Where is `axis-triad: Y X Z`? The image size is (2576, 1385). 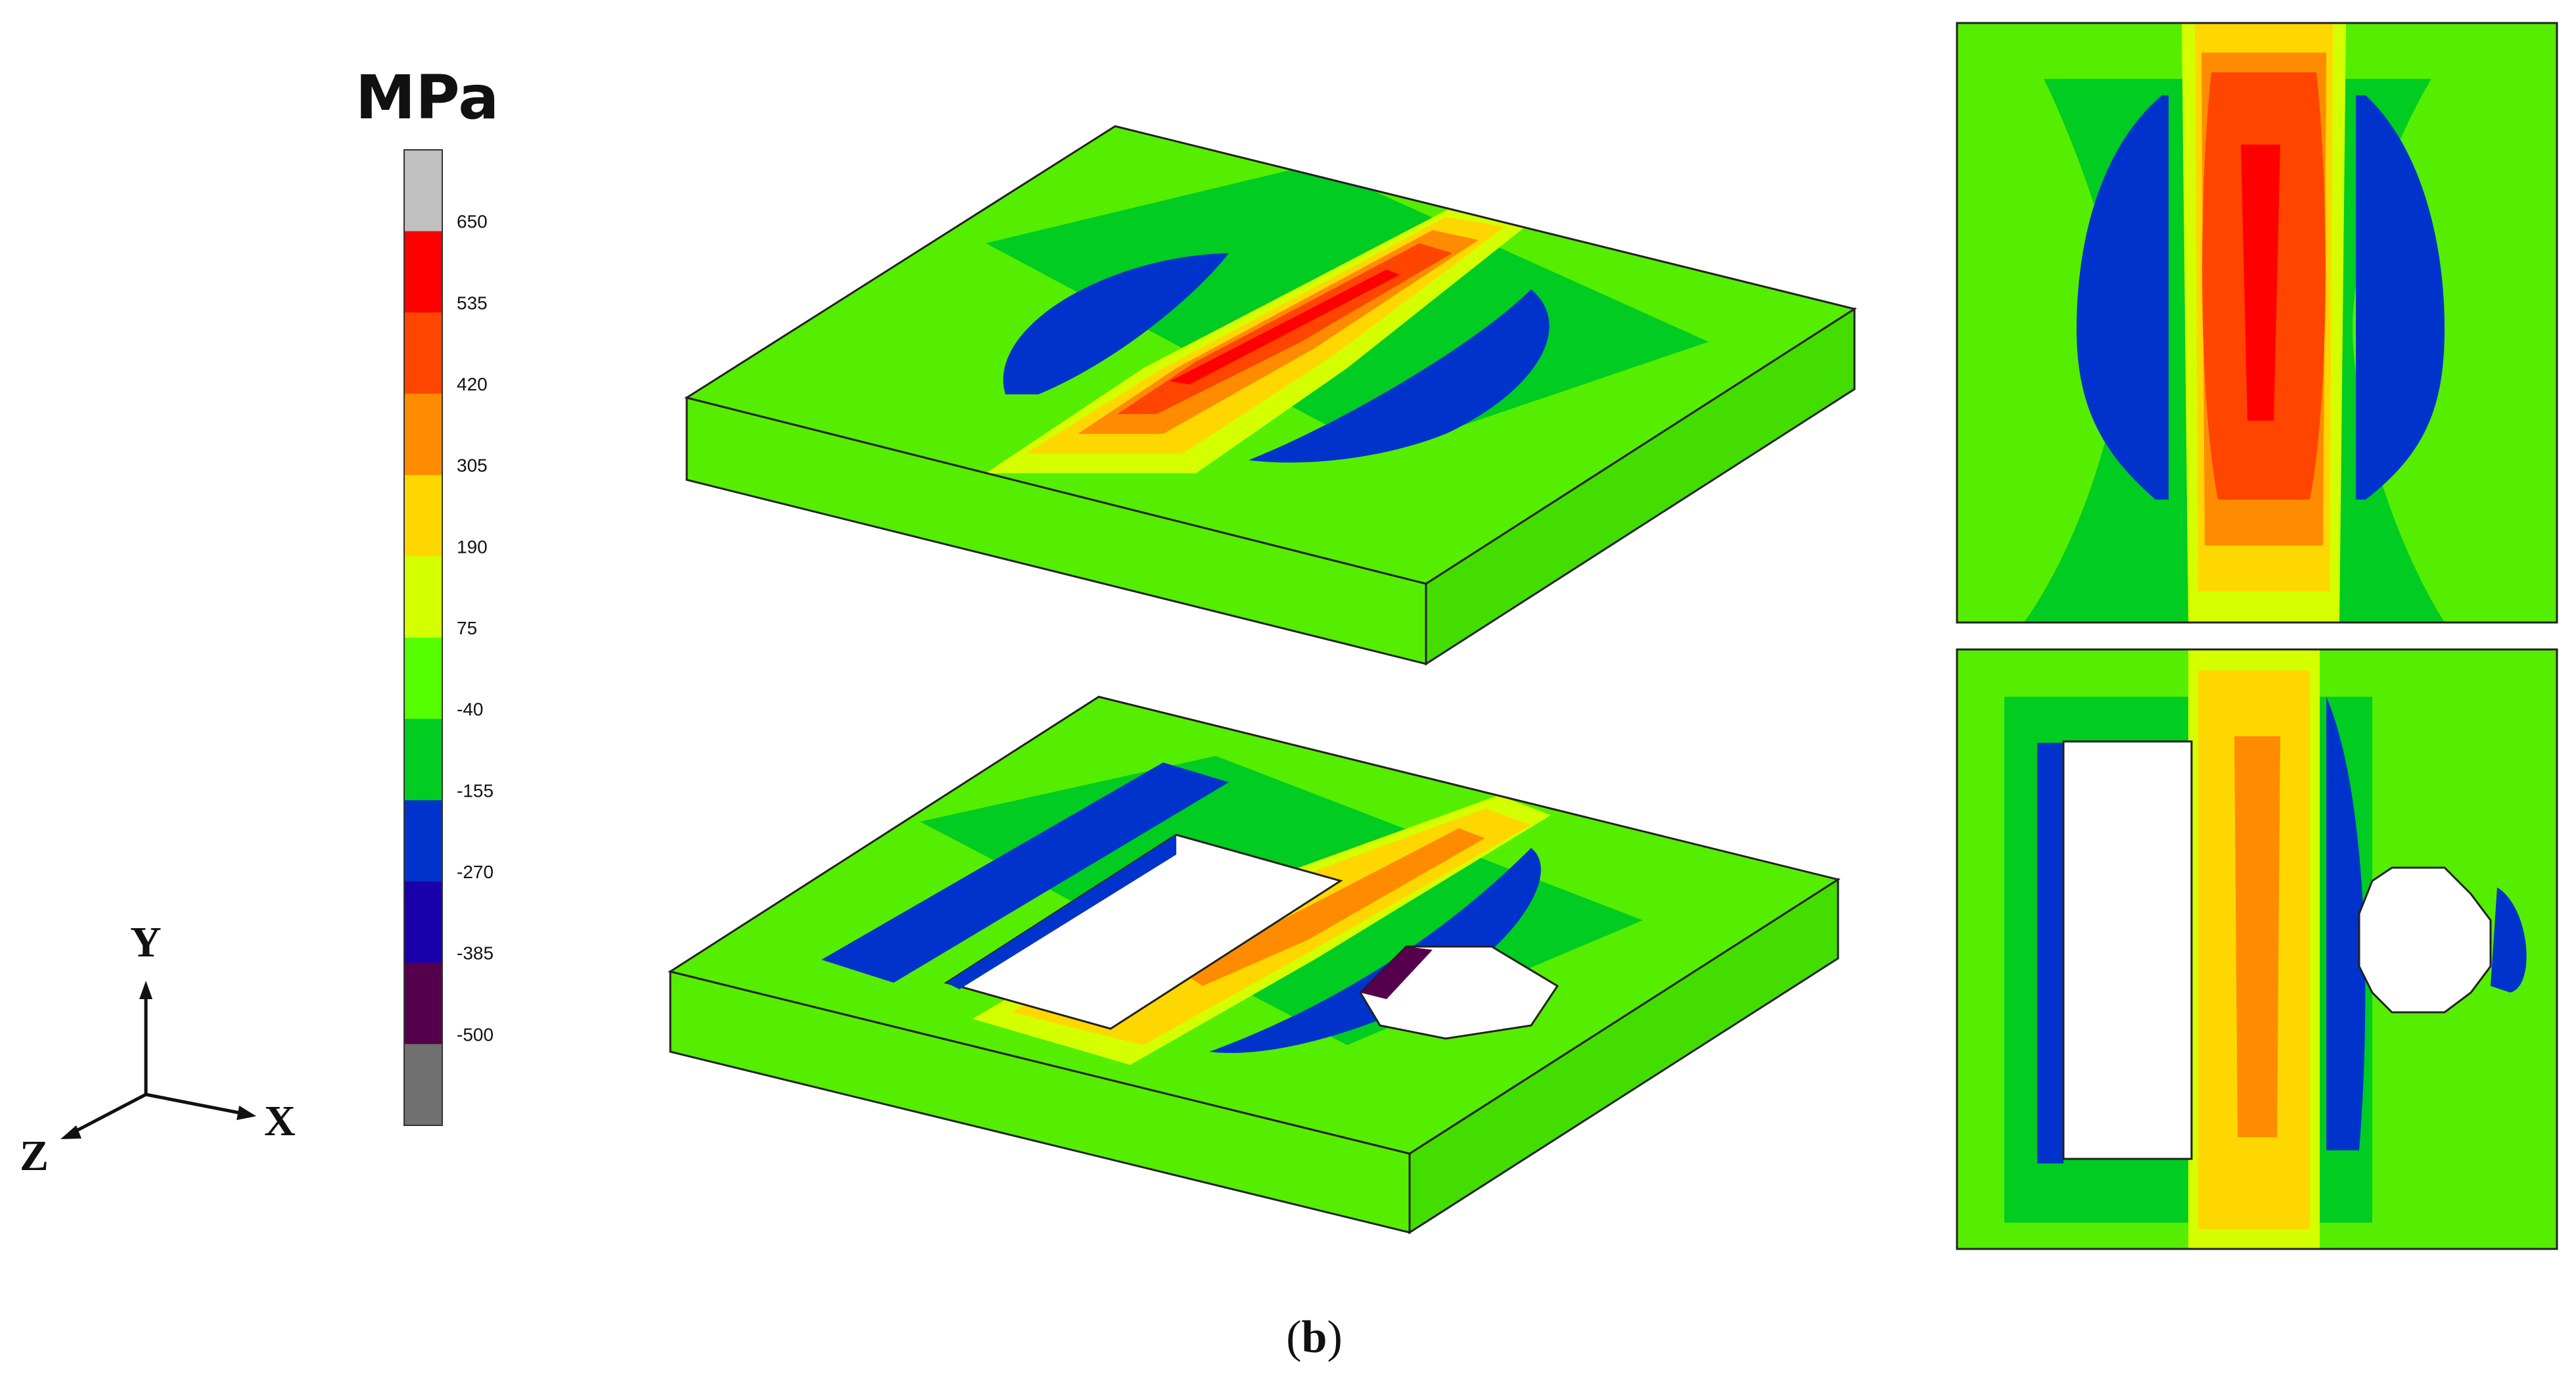
axis-triad: Y X Z is located at coordinates (158, 1049).